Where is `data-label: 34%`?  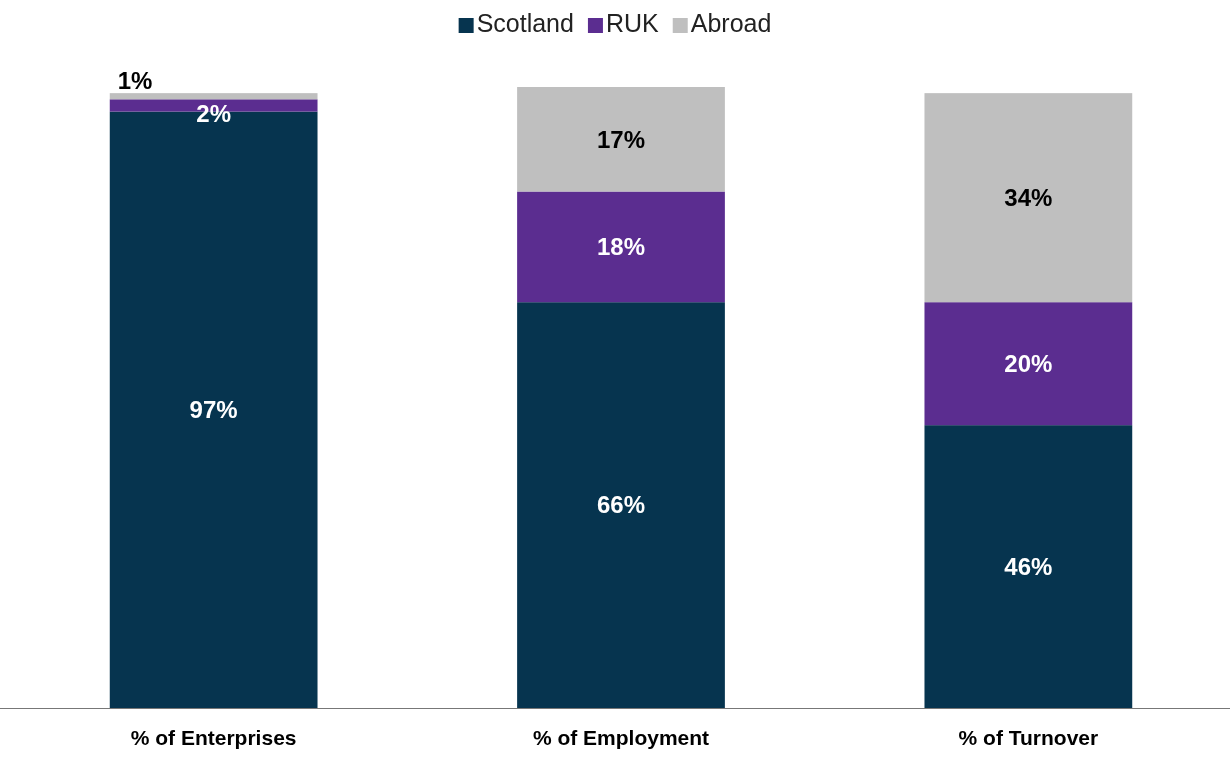
data-label: 34% is located at coordinates (1028, 198).